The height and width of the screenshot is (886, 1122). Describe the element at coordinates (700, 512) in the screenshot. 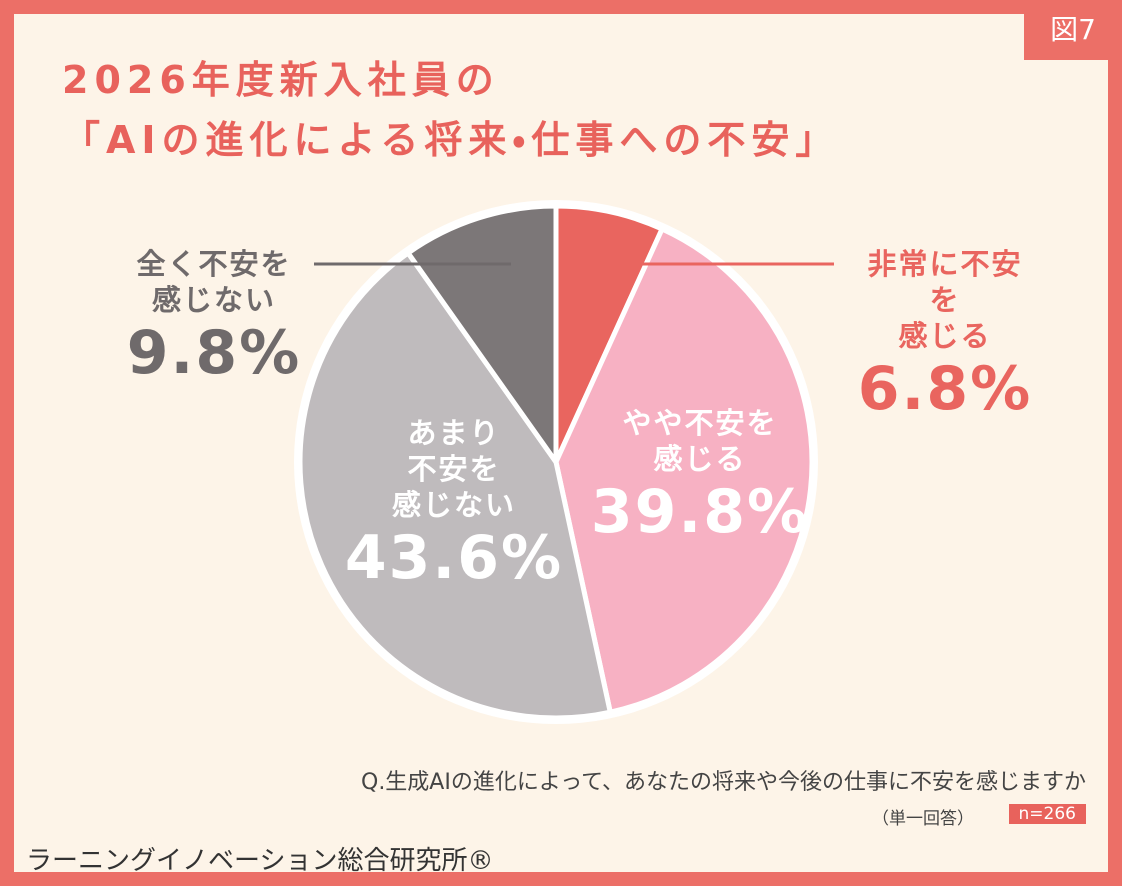

I see `value-label: 39.8%` at that location.